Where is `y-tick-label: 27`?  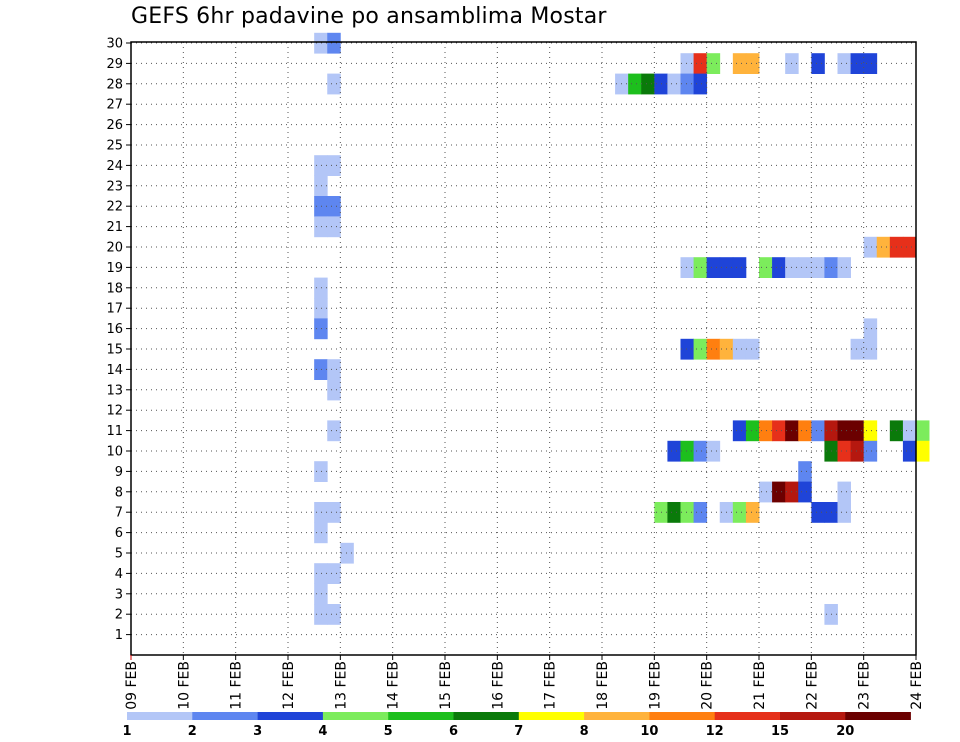
y-tick-label: 27 is located at coordinates (114, 105).